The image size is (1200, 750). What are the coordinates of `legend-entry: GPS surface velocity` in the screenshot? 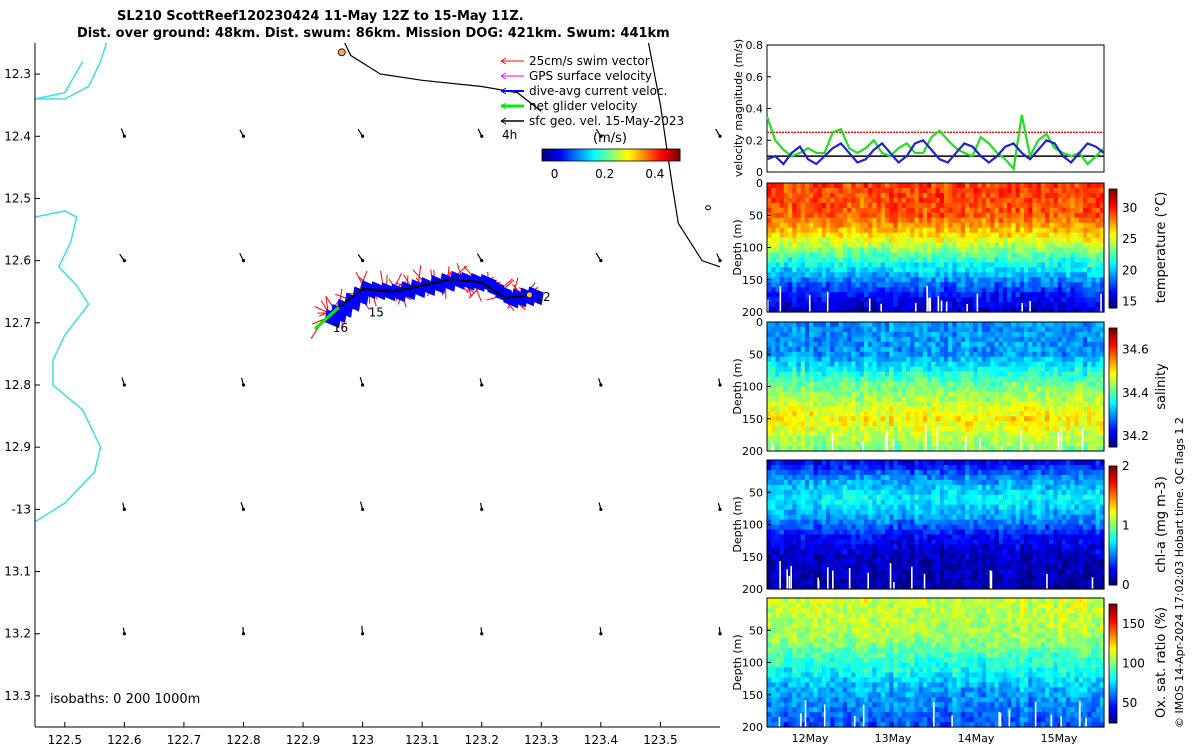 It's located at (590, 76).